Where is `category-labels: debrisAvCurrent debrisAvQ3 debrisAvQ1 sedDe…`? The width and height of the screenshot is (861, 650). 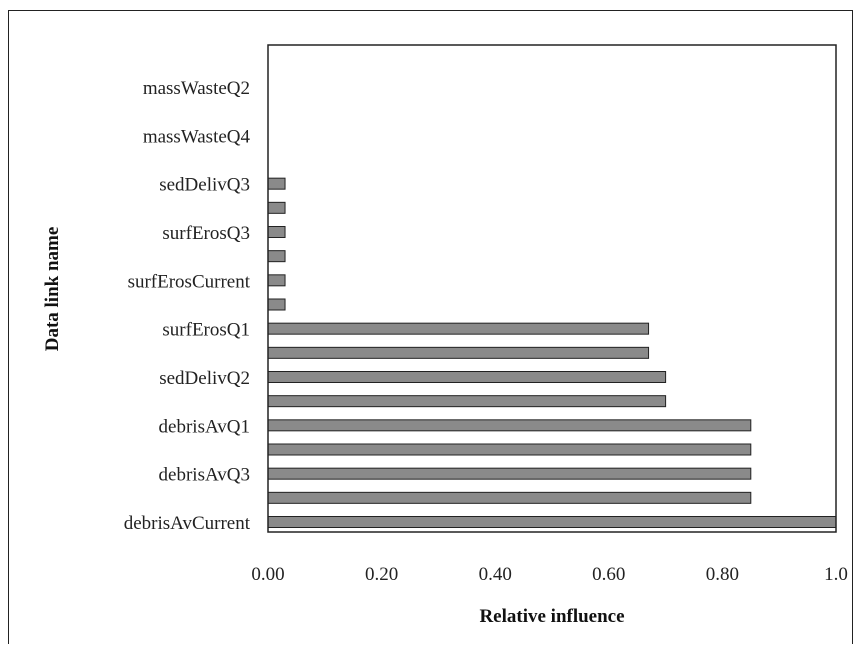
category-labels: debrisAvCurrent debrisAvQ3 debrisAvQ1 sedDe… is located at coordinates (187, 306).